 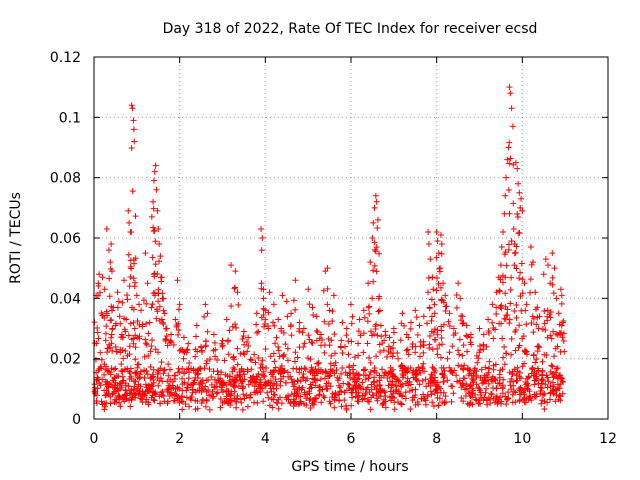 I want to click on y-tick-label: 0.08, so click(x=65, y=179).